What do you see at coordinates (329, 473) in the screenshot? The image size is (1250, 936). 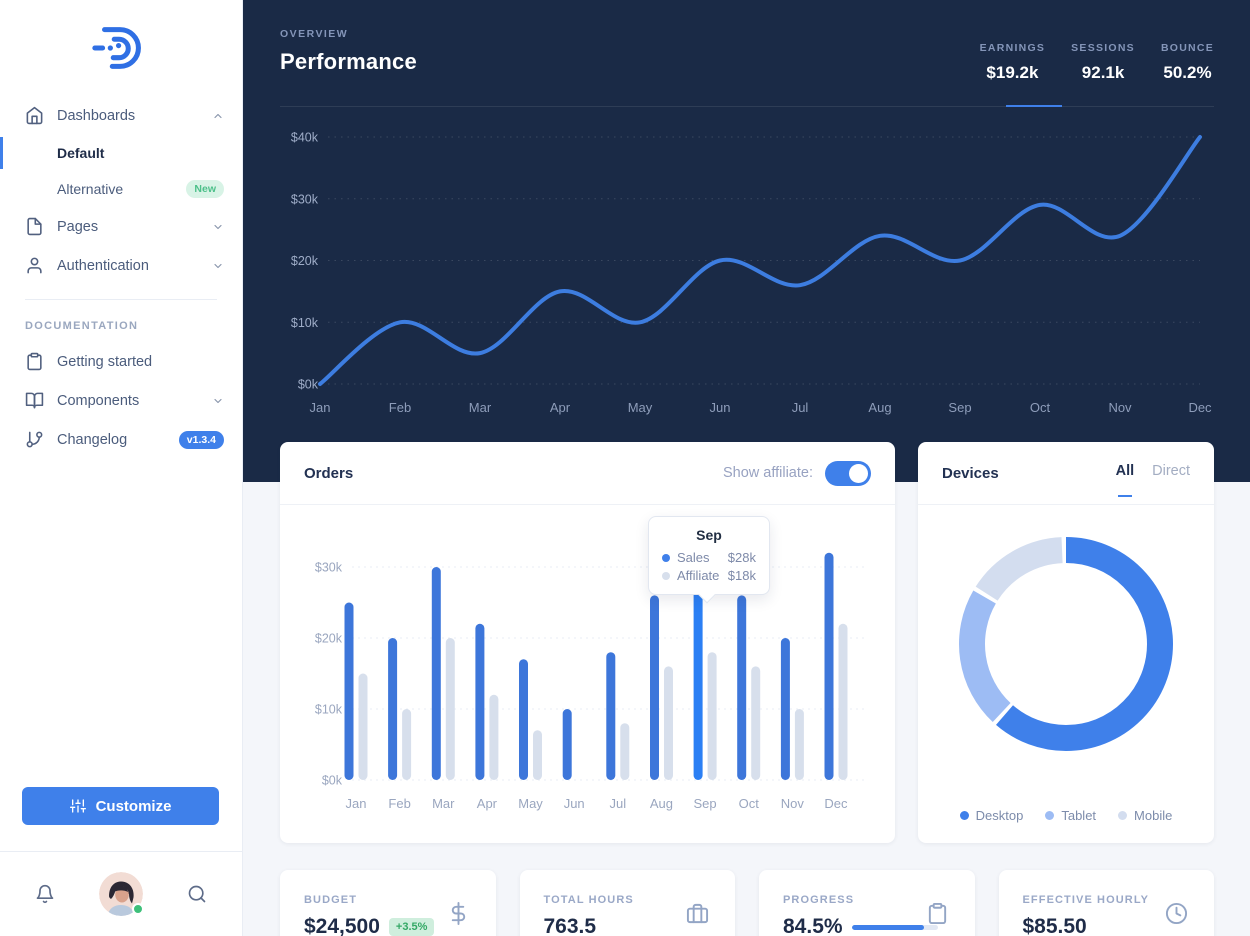 I see `orders-title: Orders` at bounding box center [329, 473].